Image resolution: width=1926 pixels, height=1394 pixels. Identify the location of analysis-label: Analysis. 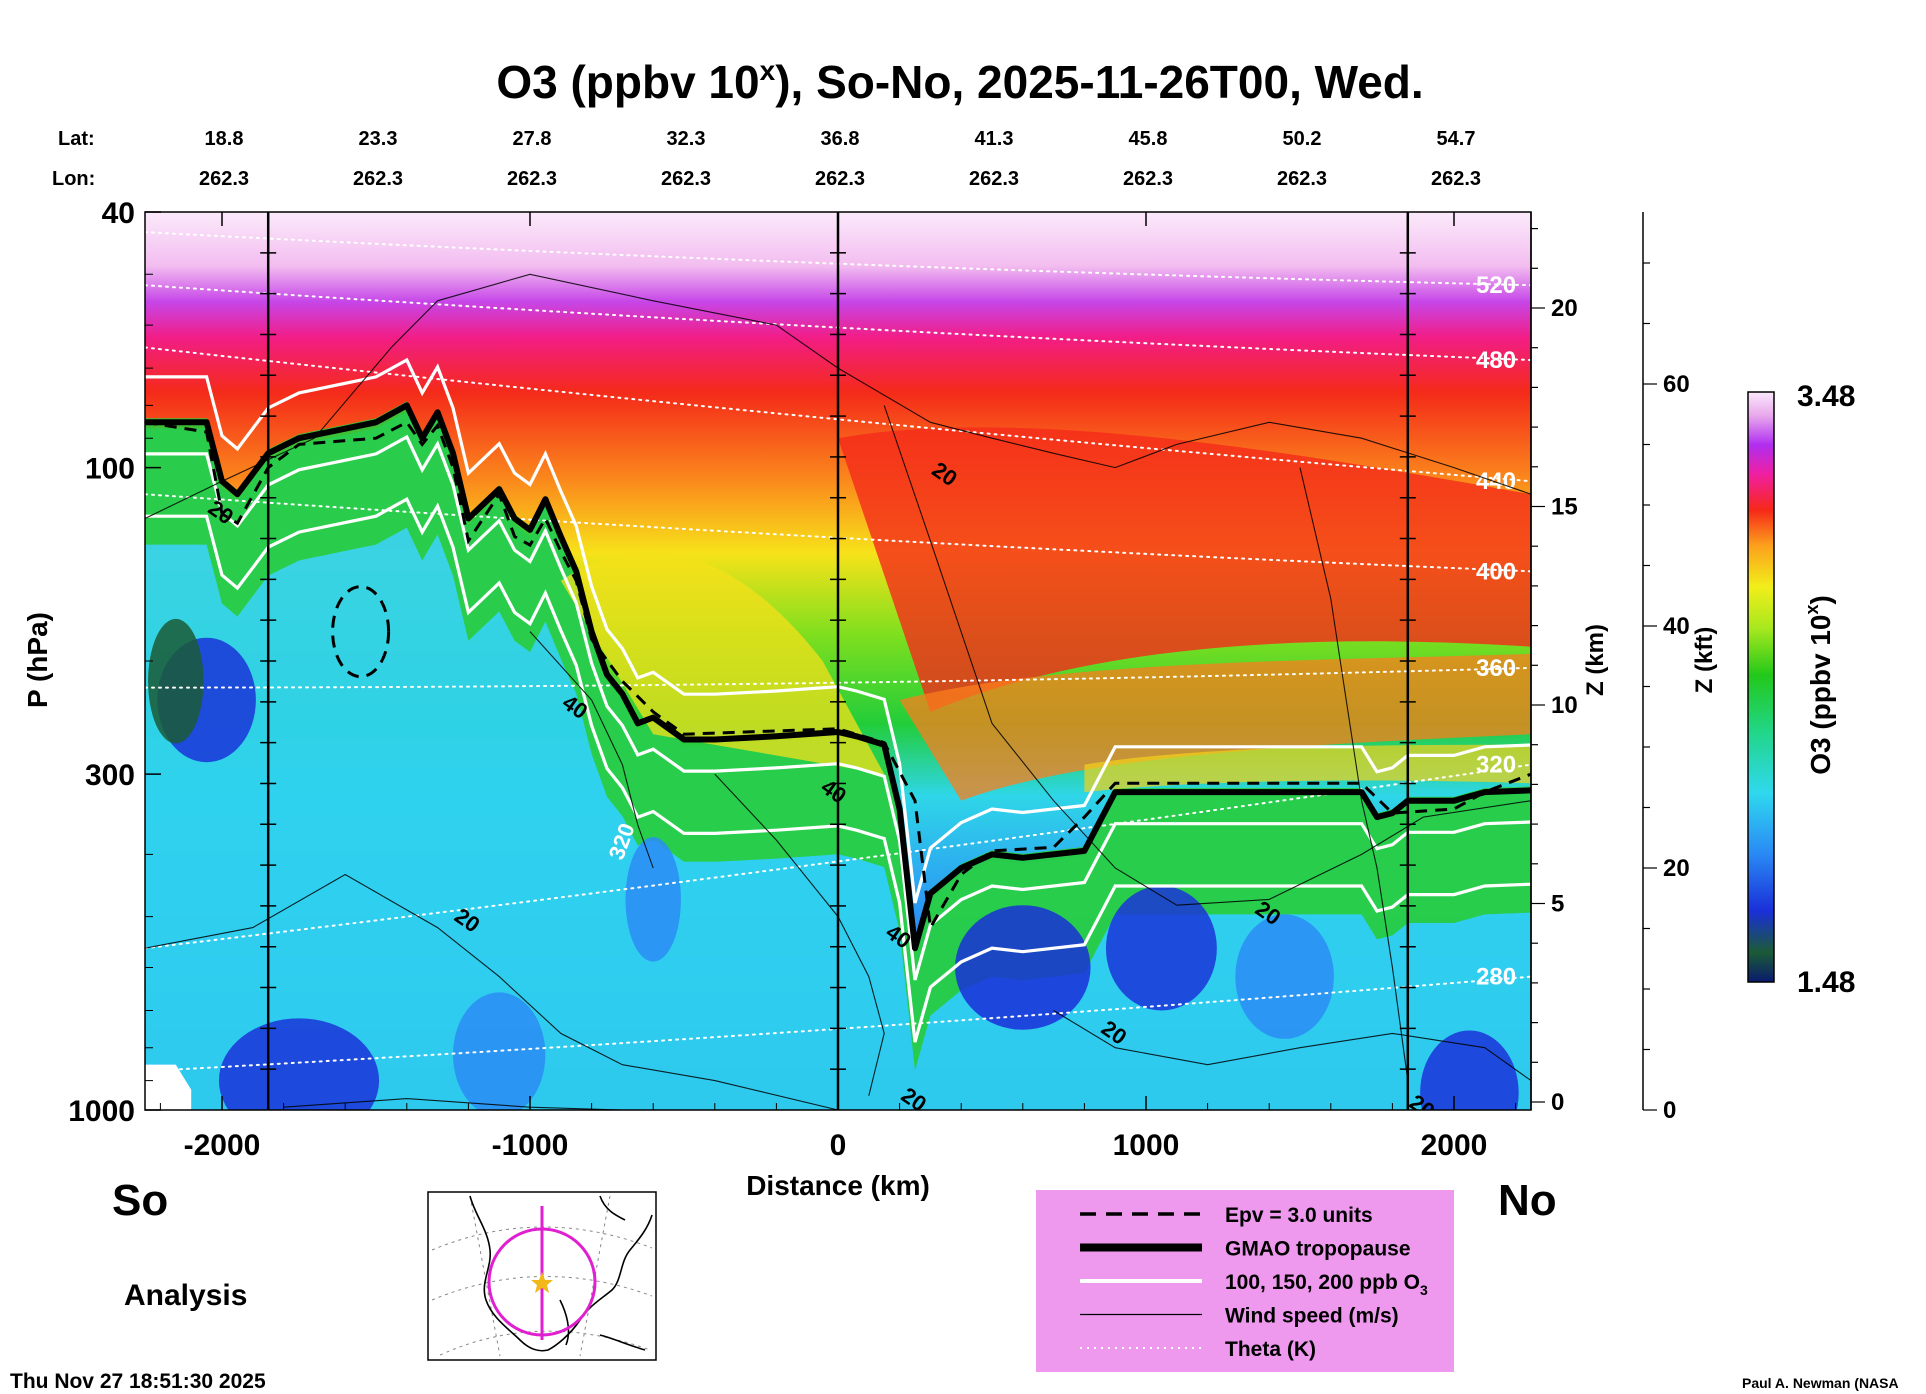
(185, 1295).